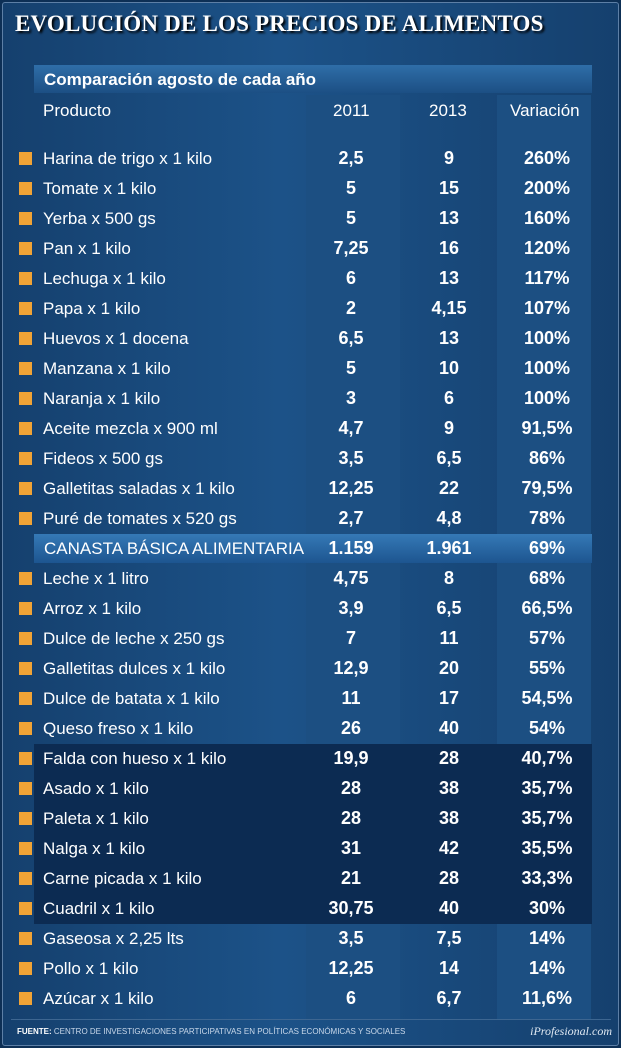  Describe the element at coordinates (351, 158) in the screenshot. I see `value-2011: 2,5` at that location.